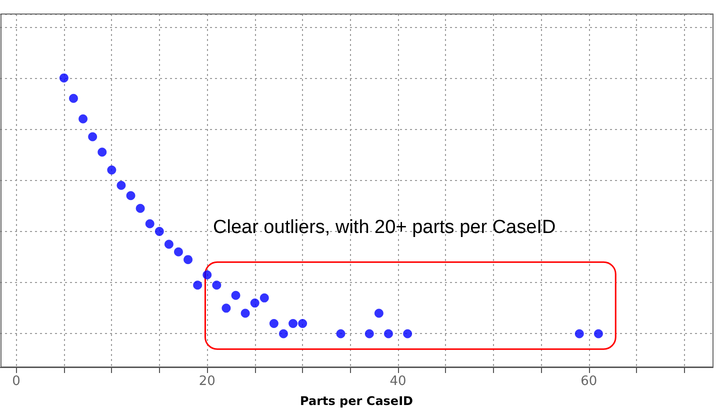 The image size is (720, 413). I want to click on x-axis-title: Parts per CaseID, so click(357, 401).